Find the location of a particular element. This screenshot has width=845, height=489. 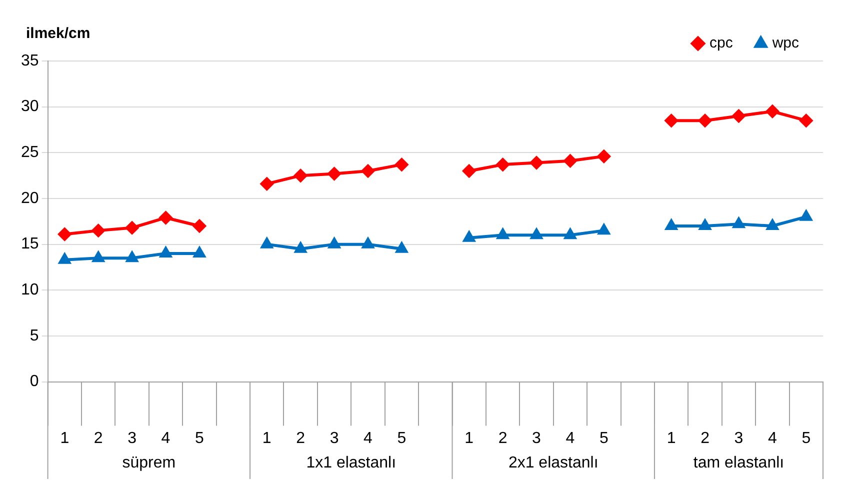

y-tick-label: 30 is located at coordinates (30, 107).